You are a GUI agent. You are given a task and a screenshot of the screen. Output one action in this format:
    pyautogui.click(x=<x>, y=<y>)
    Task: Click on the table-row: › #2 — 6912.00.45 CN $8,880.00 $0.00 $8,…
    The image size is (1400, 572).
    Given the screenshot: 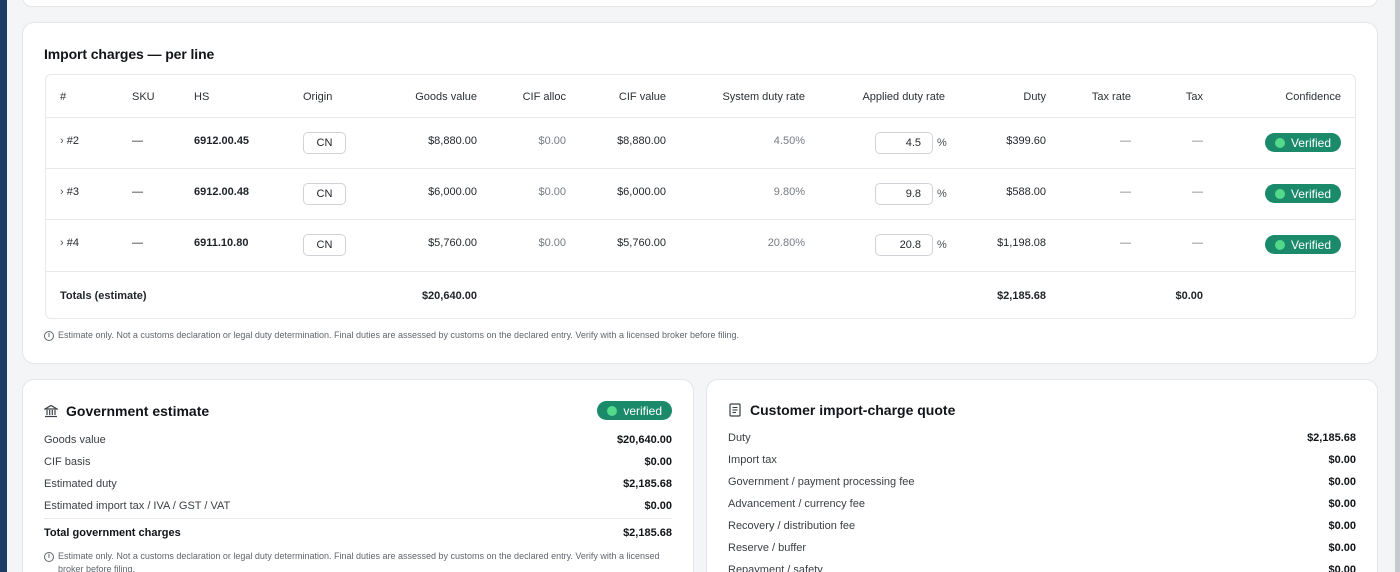 What is the action you would take?
    pyautogui.click(x=700, y=143)
    